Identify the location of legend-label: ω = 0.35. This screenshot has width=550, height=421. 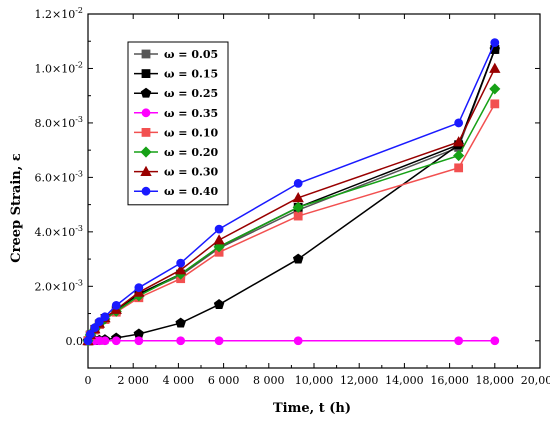
(191, 113).